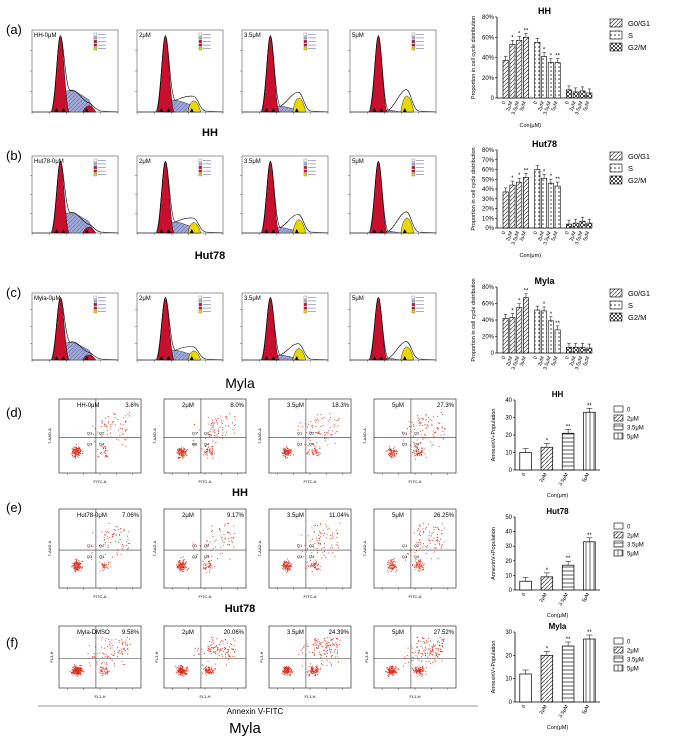 This screenshot has height=740, width=675. I want to click on chart-title: Myla, so click(544, 281).